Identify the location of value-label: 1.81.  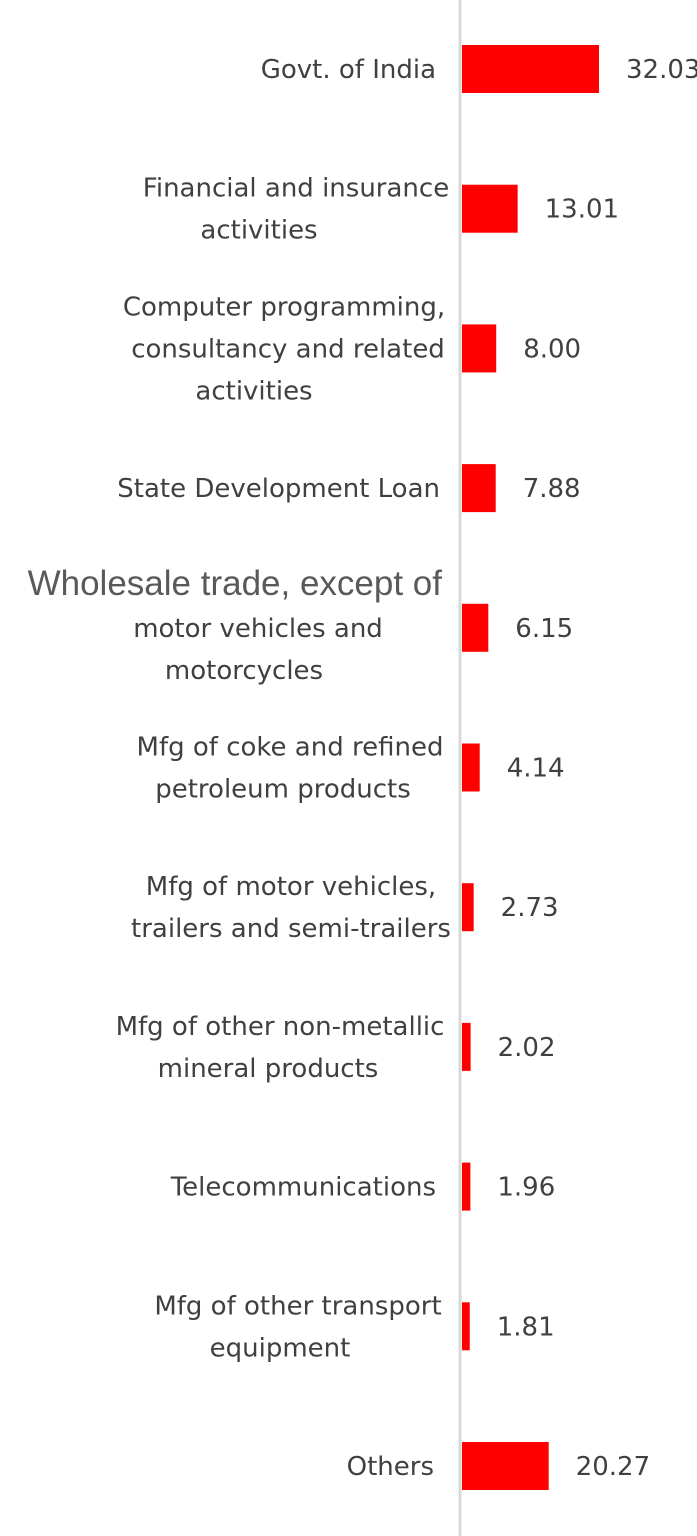
(526, 1327).